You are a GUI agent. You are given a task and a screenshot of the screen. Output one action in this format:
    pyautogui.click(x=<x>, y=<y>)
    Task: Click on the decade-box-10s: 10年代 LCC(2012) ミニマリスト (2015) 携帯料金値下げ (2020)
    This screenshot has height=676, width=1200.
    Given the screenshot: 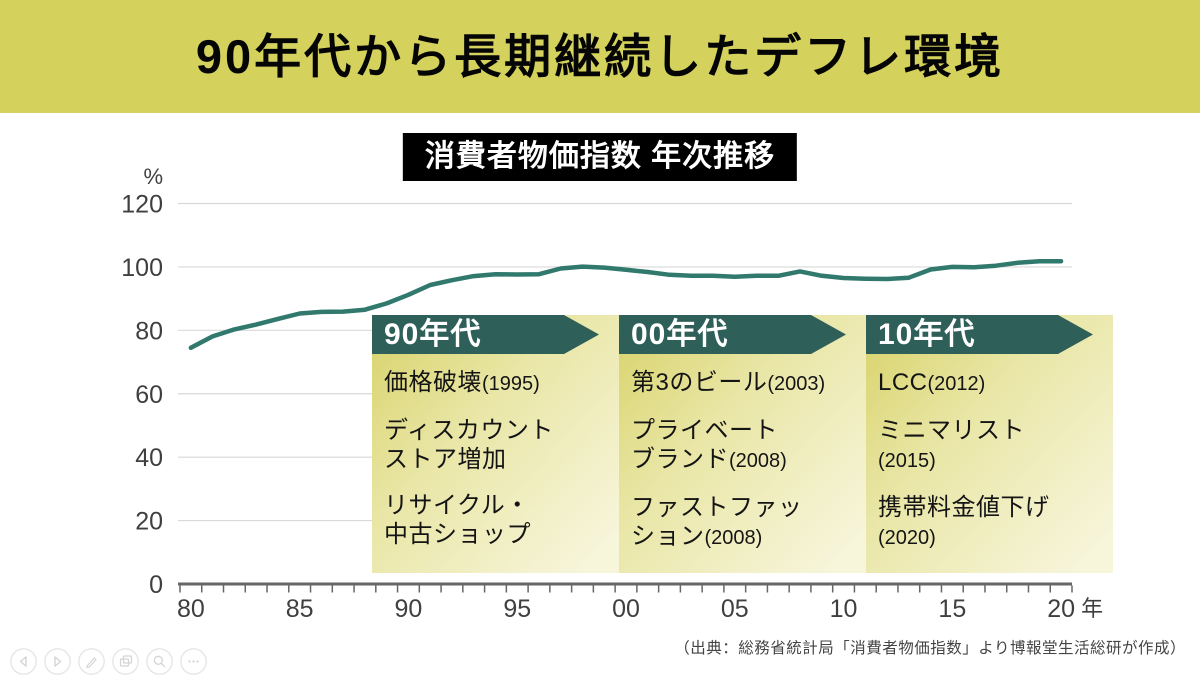 What is the action you would take?
    pyautogui.click(x=989, y=444)
    